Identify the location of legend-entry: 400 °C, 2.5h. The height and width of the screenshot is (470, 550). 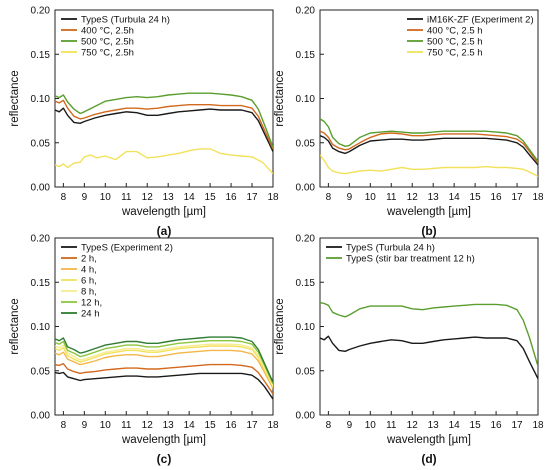
(107, 30).